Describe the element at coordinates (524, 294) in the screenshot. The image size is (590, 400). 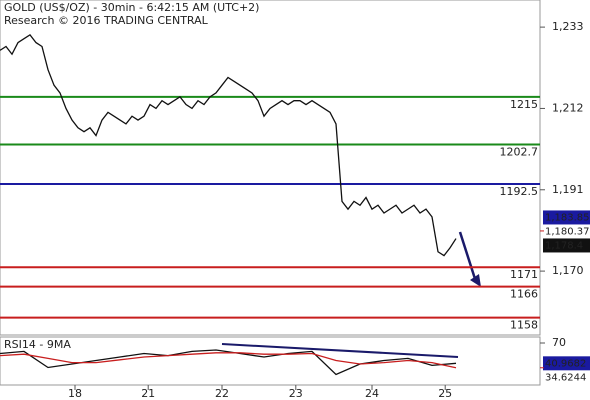
I see `level-label: 1166` at that location.